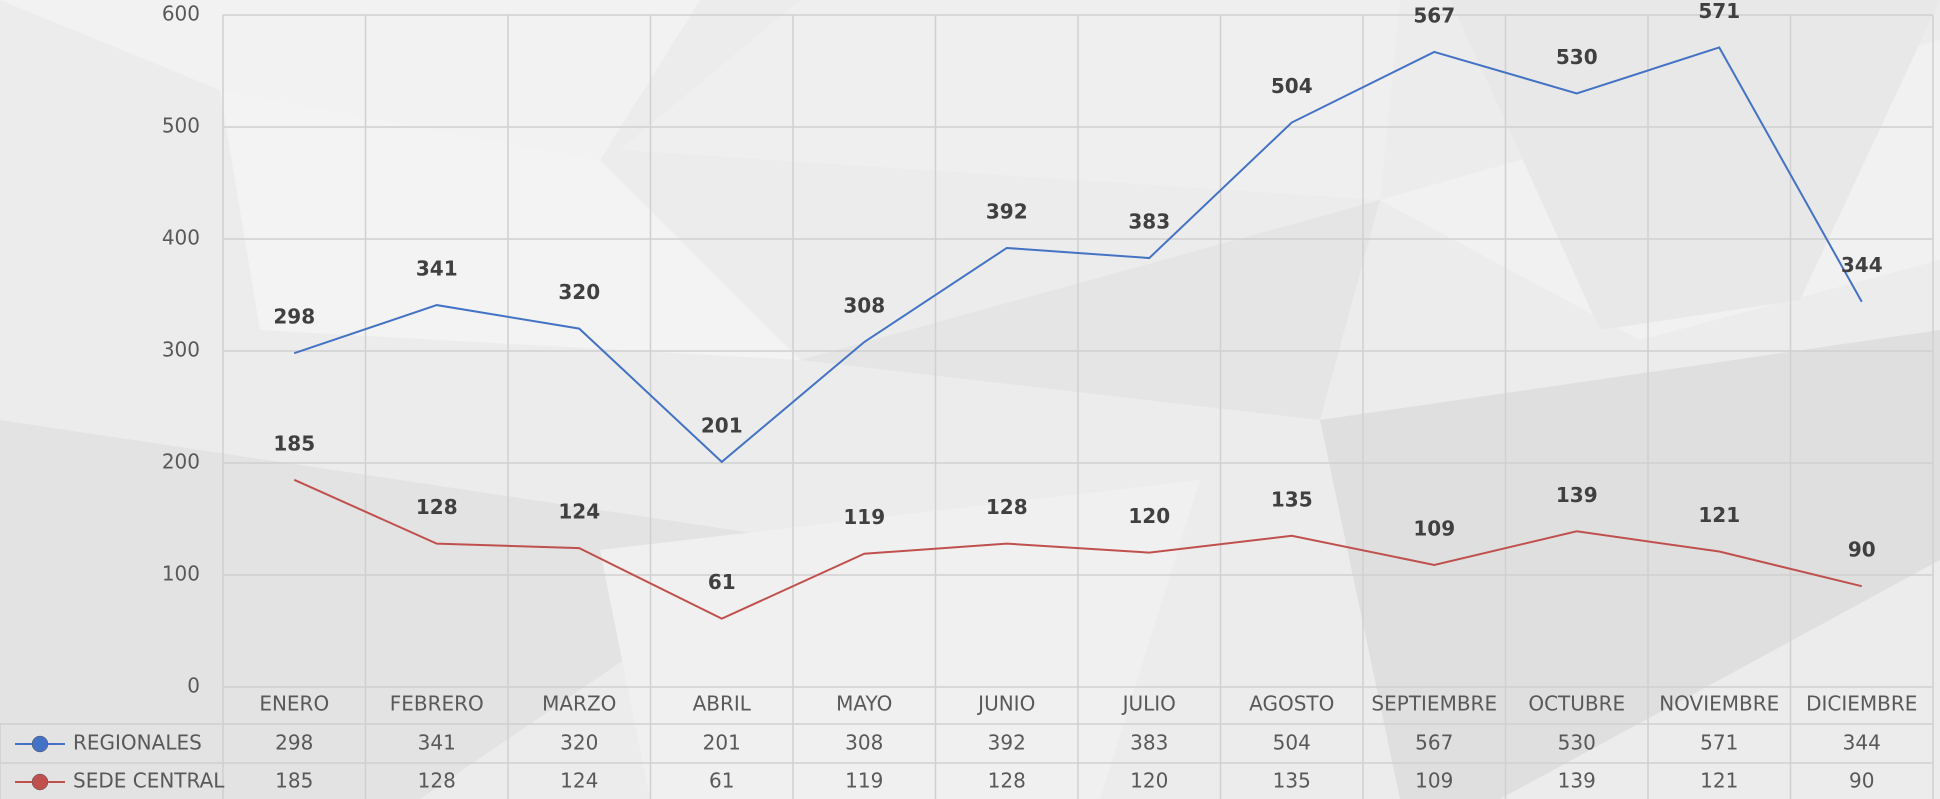 The width and height of the screenshot is (1940, 799). I want to click on data-label: 61, so click(722, 582).